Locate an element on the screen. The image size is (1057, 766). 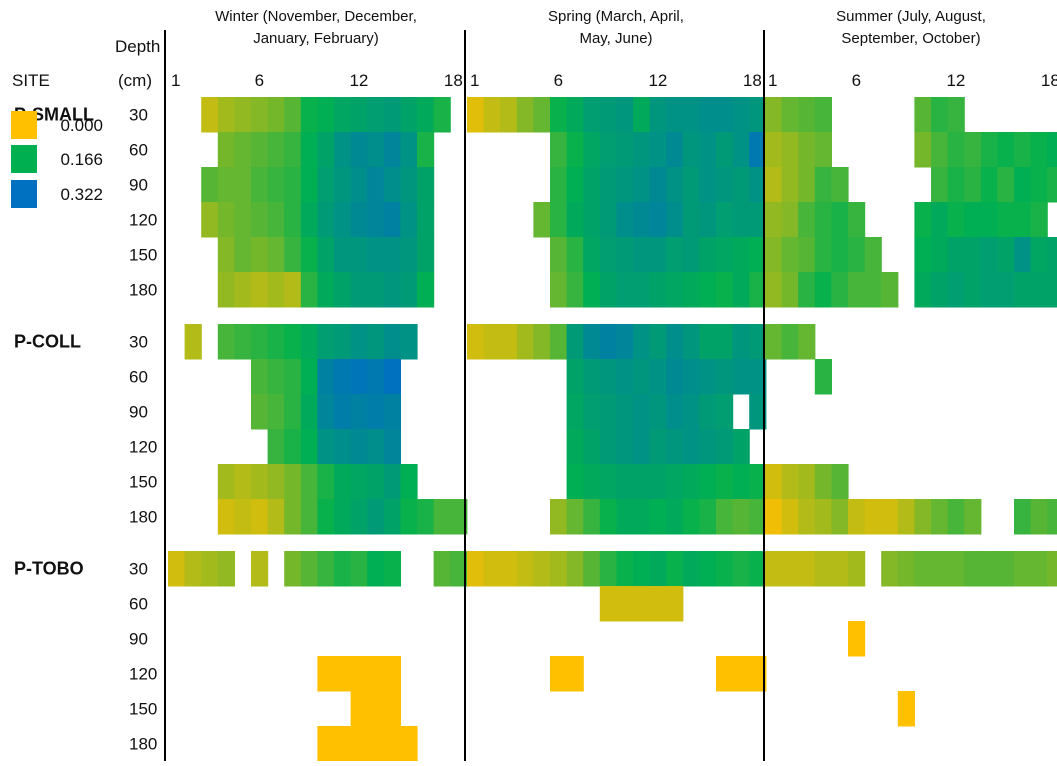
depth-label: 120 is located at coordinates (143, 220).